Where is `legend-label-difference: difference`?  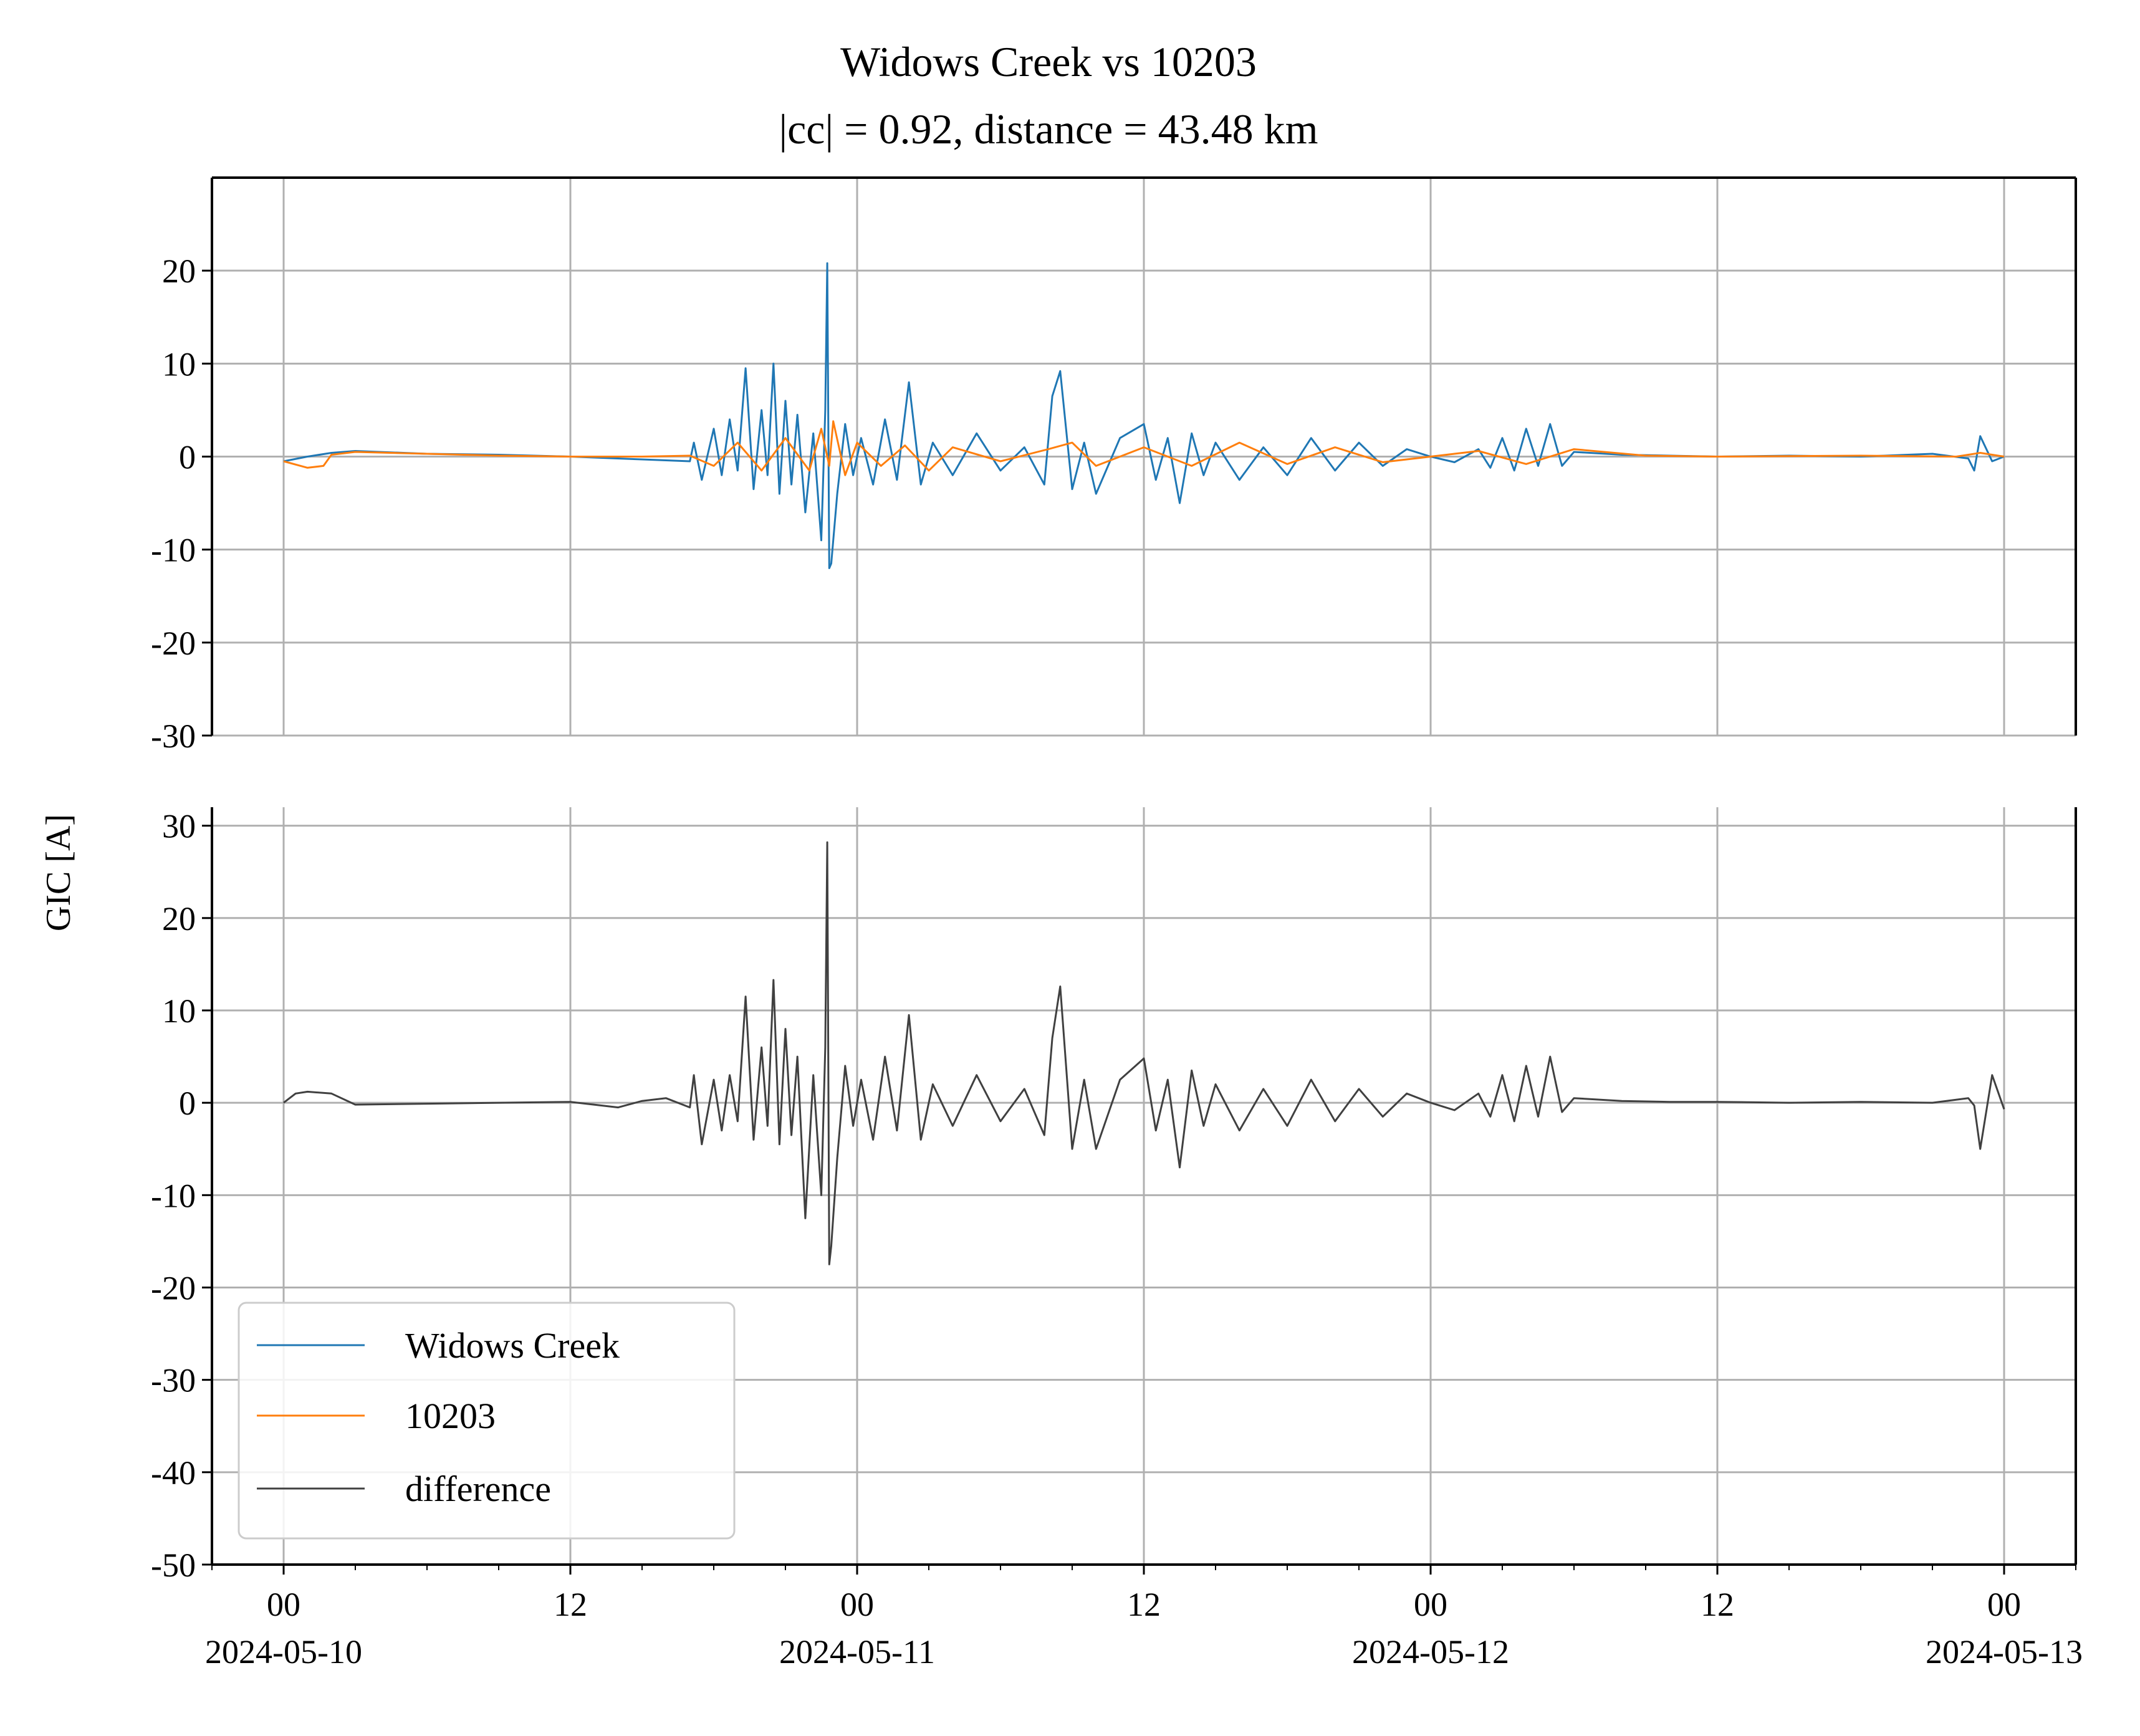
legend-label-difference: difference is located at coordinates (478, 1489).